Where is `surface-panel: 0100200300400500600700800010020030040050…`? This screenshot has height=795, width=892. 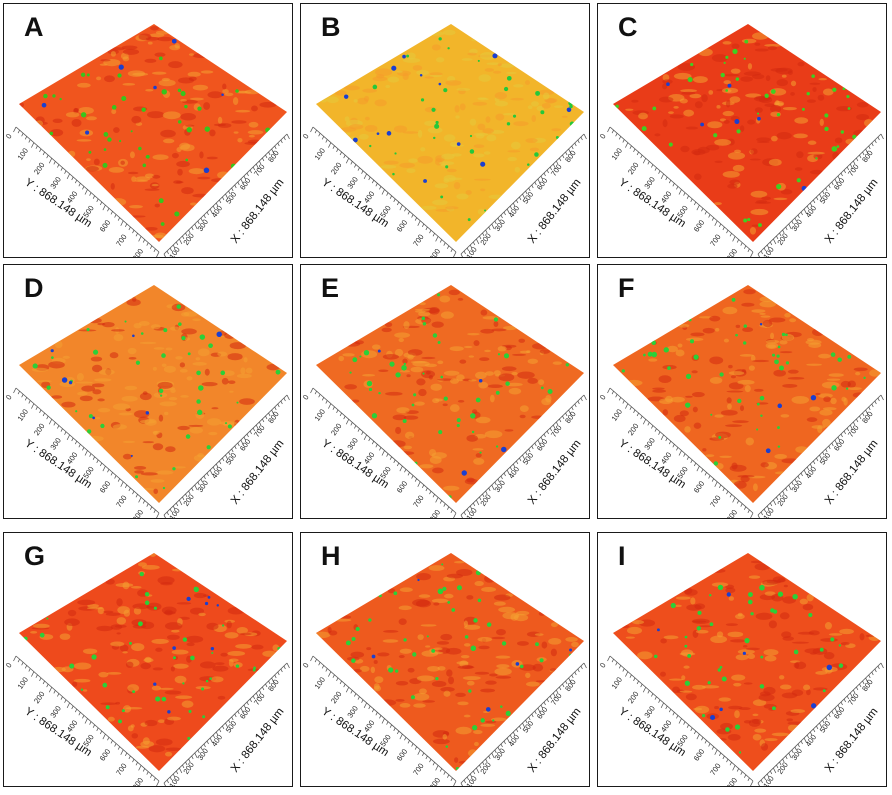
surface-panel: 0100200300400500600700800010020030040050… is located at coordinates (445, 391).